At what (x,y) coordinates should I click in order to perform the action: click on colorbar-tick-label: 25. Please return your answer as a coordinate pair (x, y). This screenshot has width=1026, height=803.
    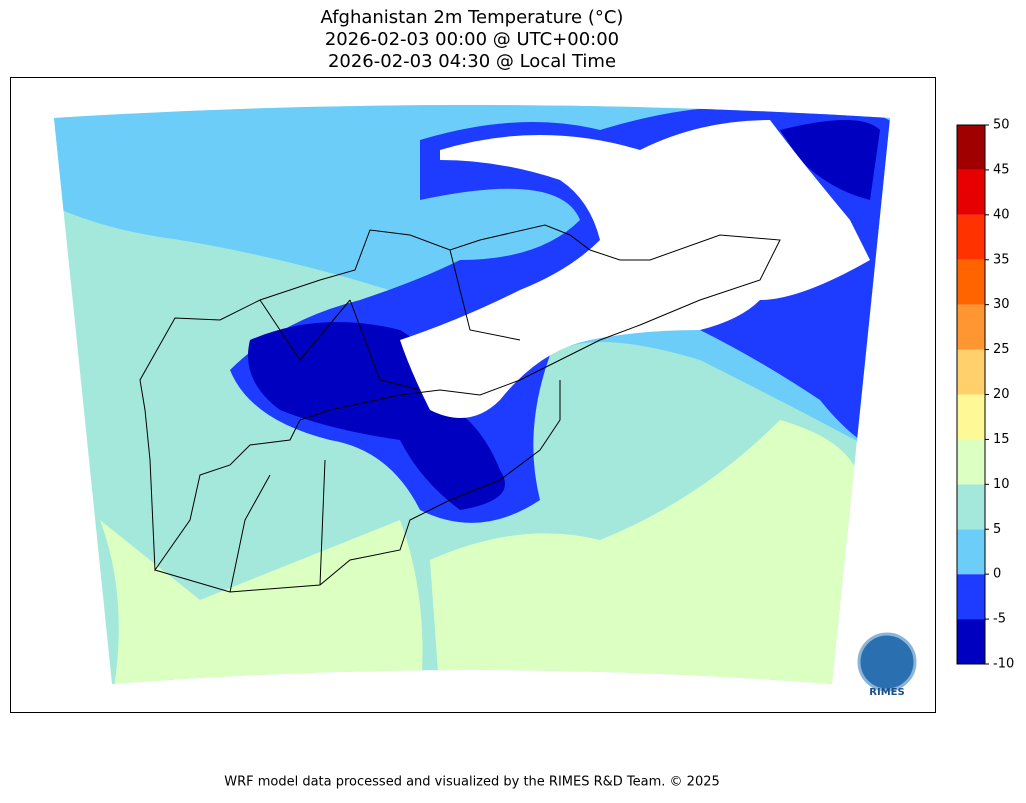
    Looking at the image, I should click on (1001, 349).